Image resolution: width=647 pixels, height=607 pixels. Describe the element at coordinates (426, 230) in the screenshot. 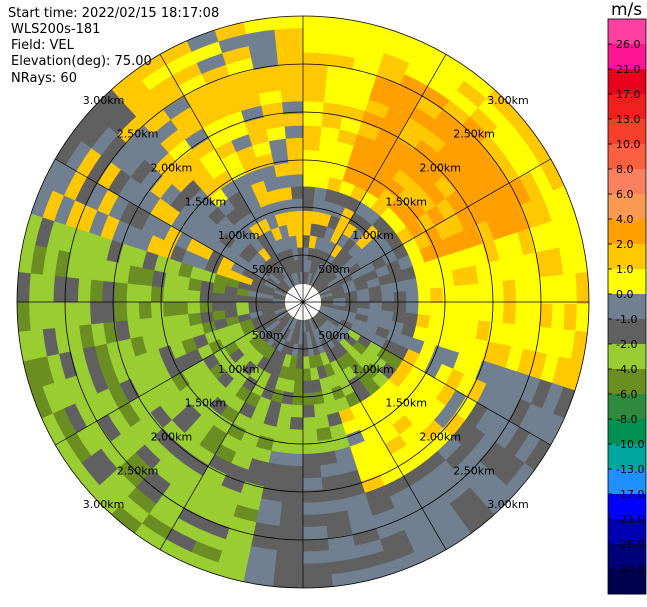

I see `azimuth-spoke` at that location.